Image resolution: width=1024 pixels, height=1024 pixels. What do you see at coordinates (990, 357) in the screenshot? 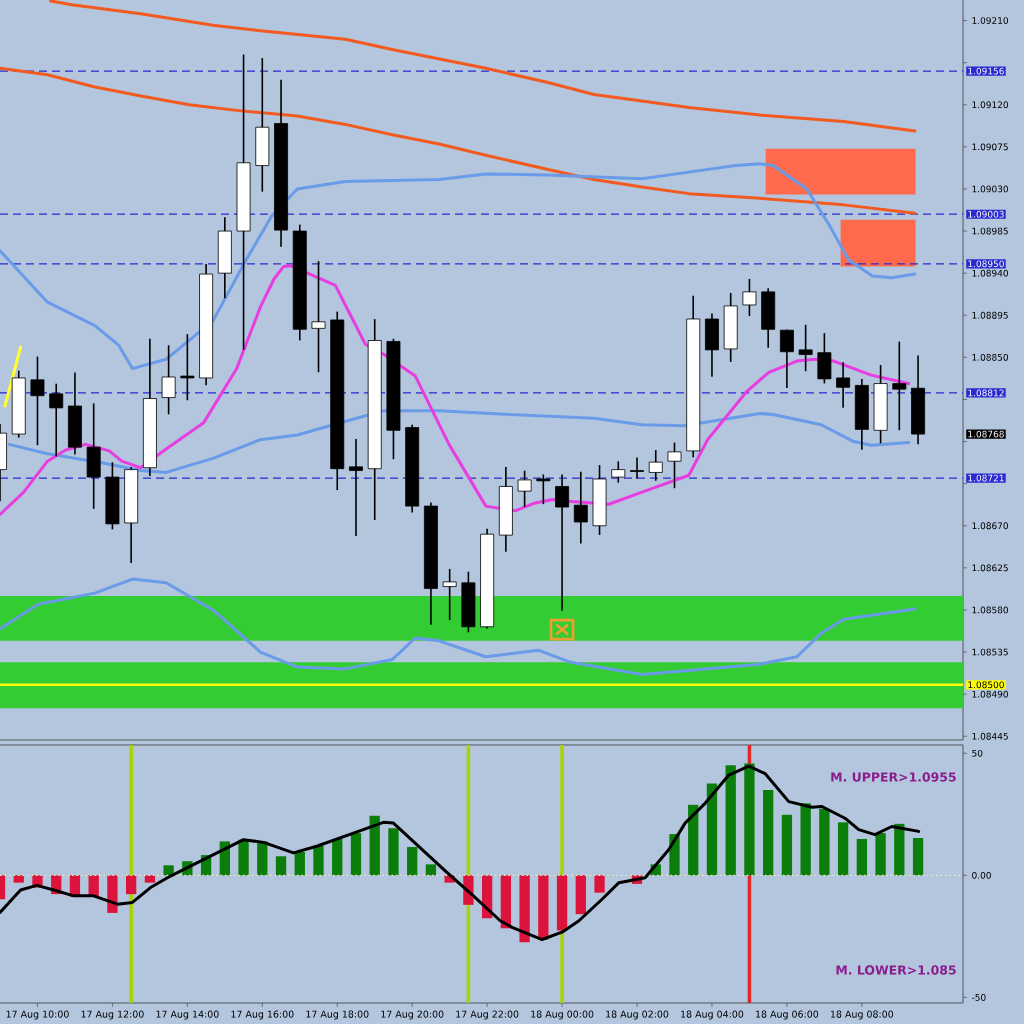
I see `y-tick-label: 1.08850` at bounding box center [990, 357].